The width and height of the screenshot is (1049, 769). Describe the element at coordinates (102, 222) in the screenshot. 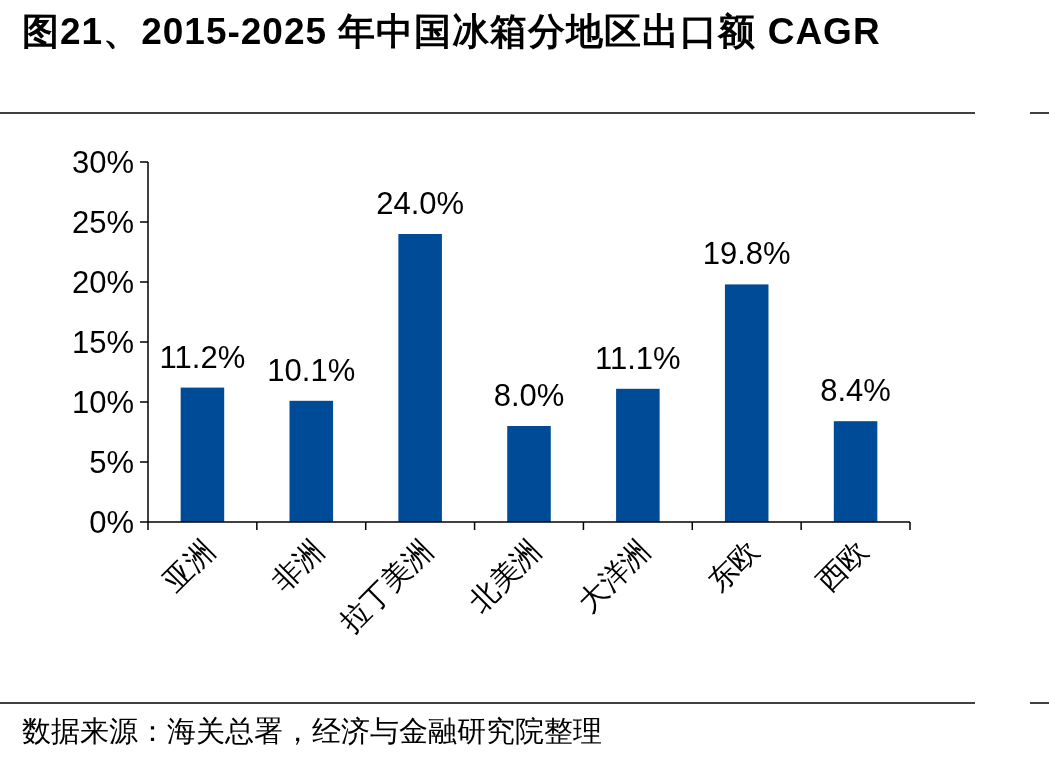

I see `y-tick-label: 25%` at that location.